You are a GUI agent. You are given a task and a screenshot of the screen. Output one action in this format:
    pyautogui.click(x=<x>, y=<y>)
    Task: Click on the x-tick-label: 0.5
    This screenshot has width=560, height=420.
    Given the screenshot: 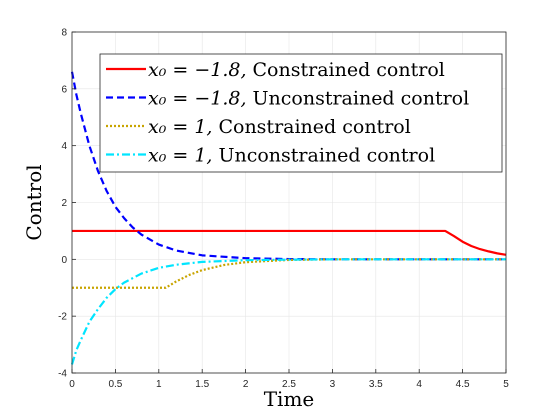 What is the action you would take?
    pyautogui.click(x=115, y=384)
    